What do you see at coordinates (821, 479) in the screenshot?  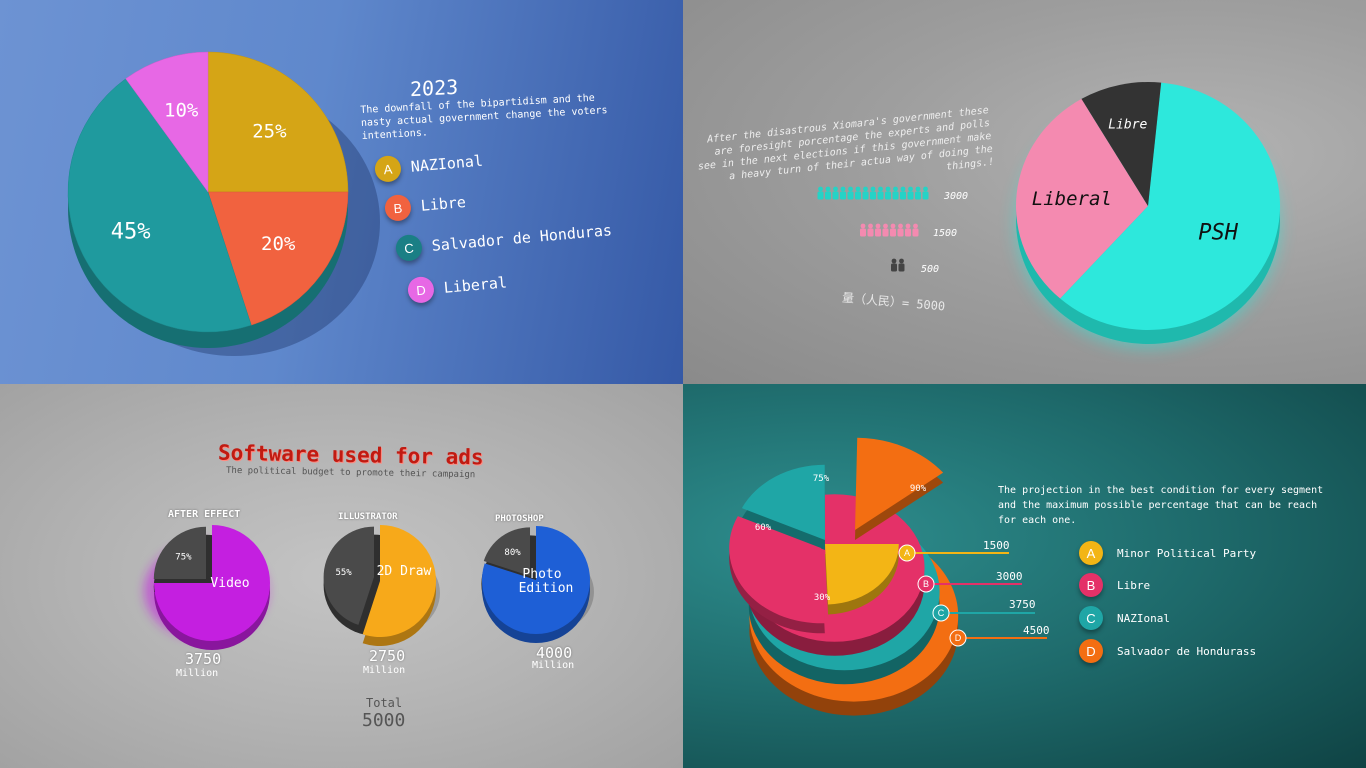 I see `percent-label-c: 75%` at bounding box center [821, 479].